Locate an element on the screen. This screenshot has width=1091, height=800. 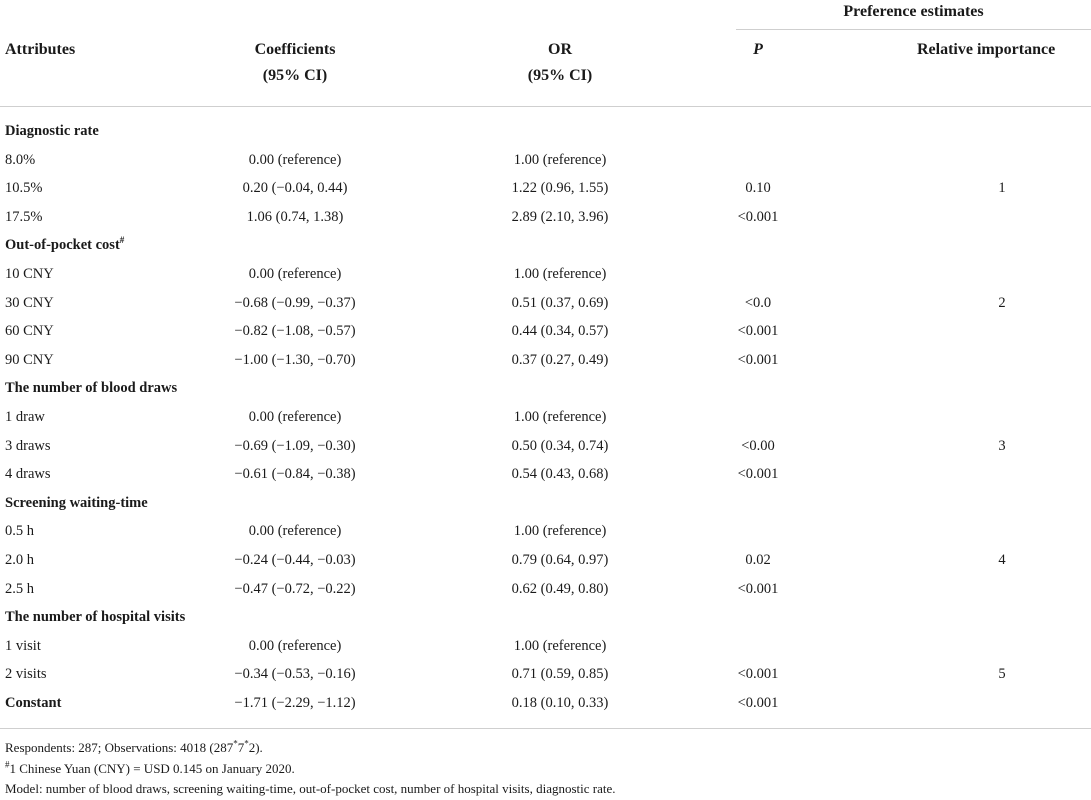
section-title: Diagnostic rate is located at coordinates (52, 131).